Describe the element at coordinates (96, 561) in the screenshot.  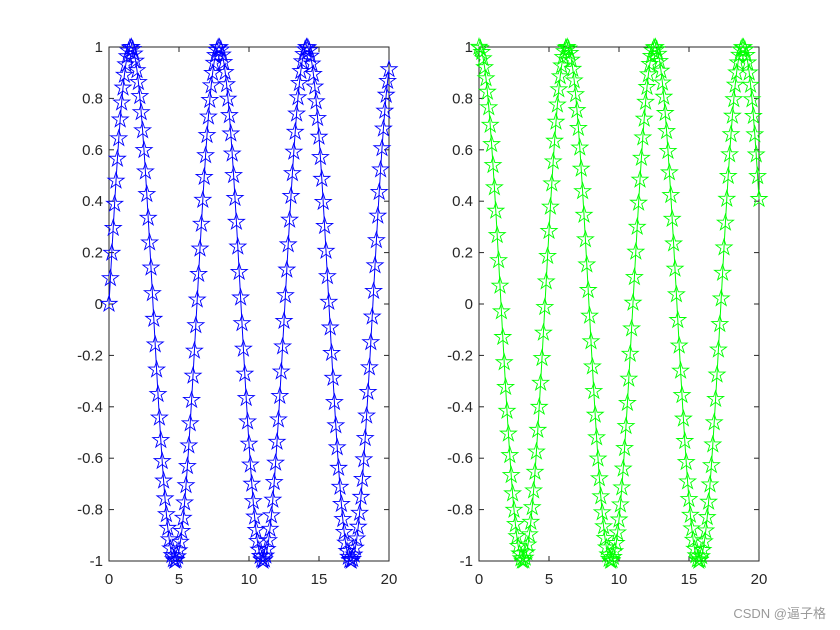
I see `y-tick-label: -1` at that location.